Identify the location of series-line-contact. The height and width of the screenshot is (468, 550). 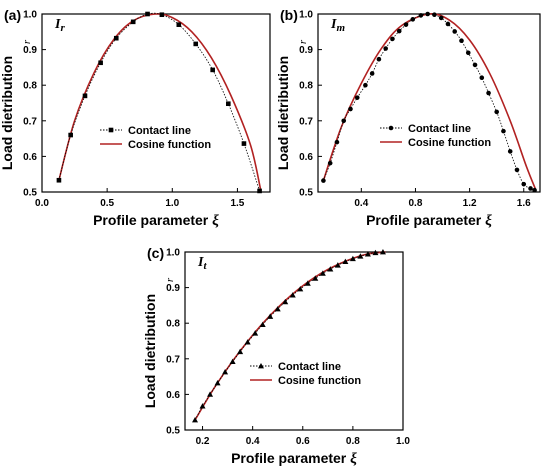
(289, 336).